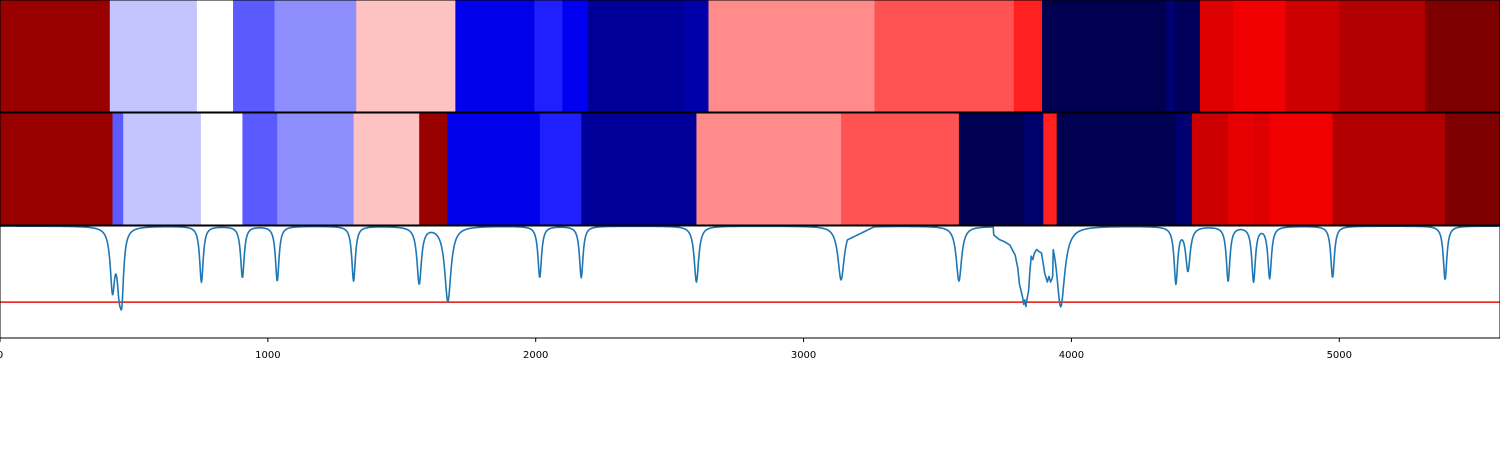 Image resolution: width=1500 pixels, height=450 pixels. What do you see at coordinates (1, 355) in the screenshot?
I see `x-tick-label: 0` at bounding box center [1, 355].